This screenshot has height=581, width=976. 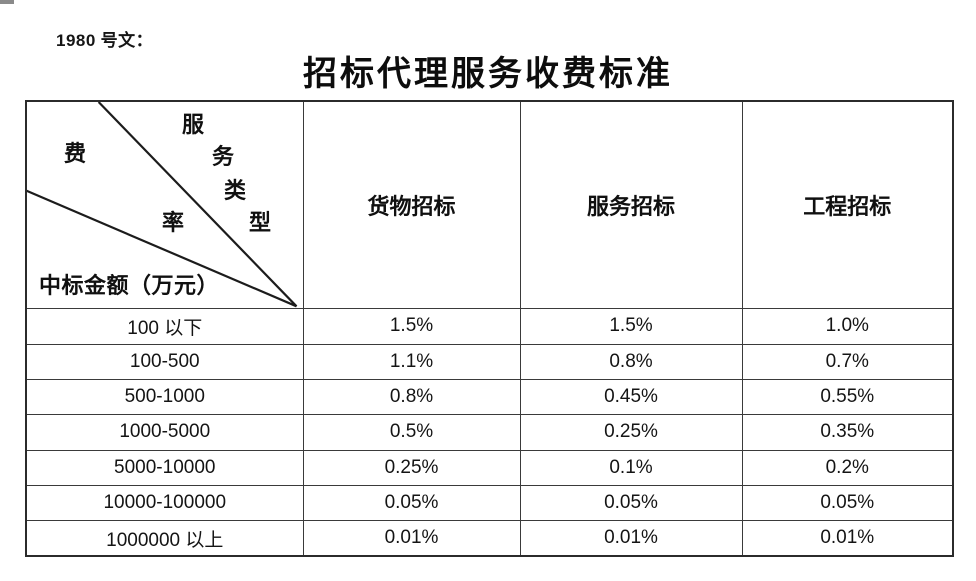 I want to click on rate-cell: 0.55%, so click(x=847, y=397).